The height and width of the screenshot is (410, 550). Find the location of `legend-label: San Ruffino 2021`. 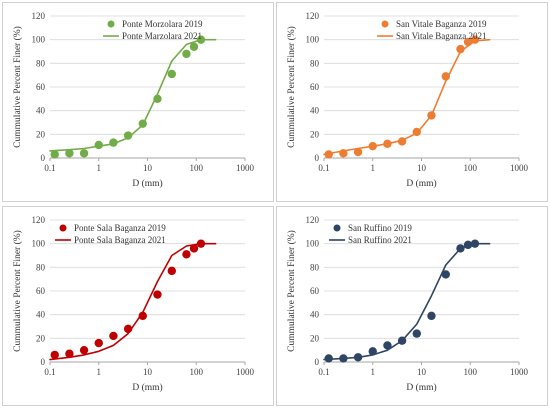

legend-label: San Ruffino 2021 is located at coordinates (380, 240).